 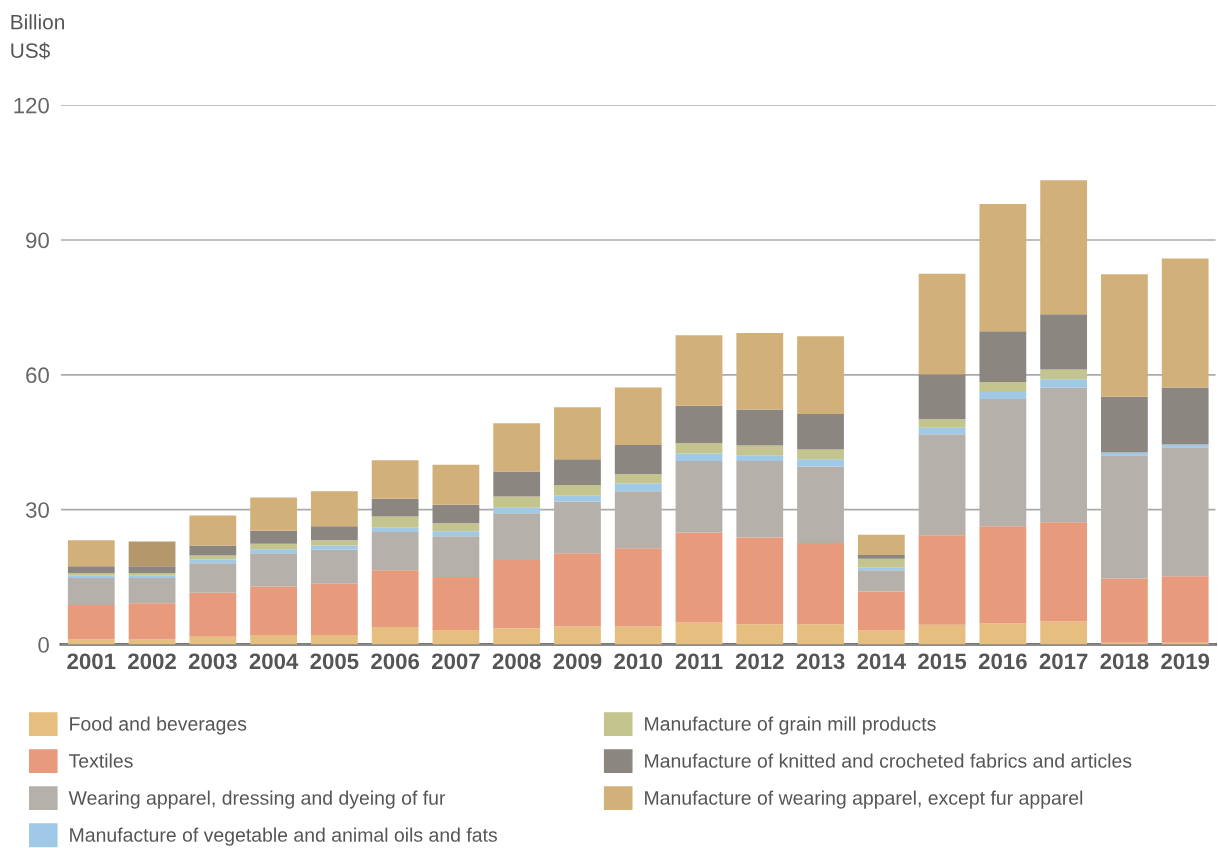 I want to click on x-tick-label: 2007, so click(x=455, y=661).